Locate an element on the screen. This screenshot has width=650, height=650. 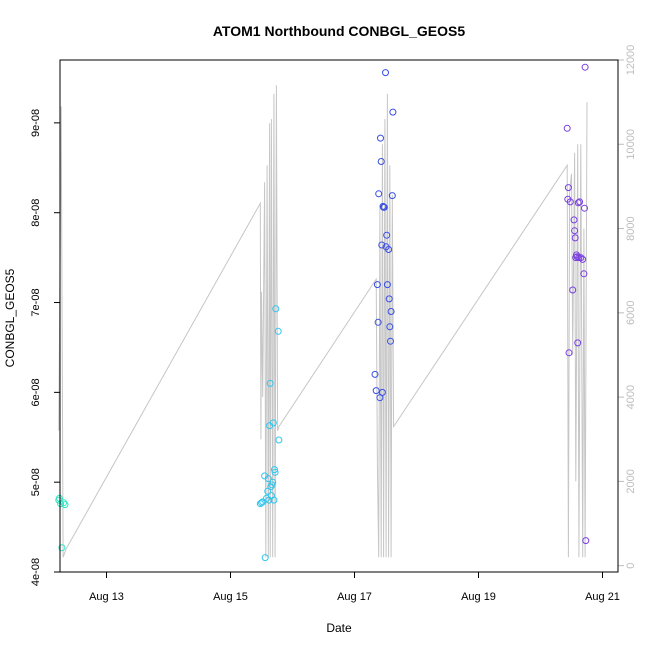
chart-title: ATOM1 Northbound CONBGL_GEOS5 is located at coordinates (339, 31).